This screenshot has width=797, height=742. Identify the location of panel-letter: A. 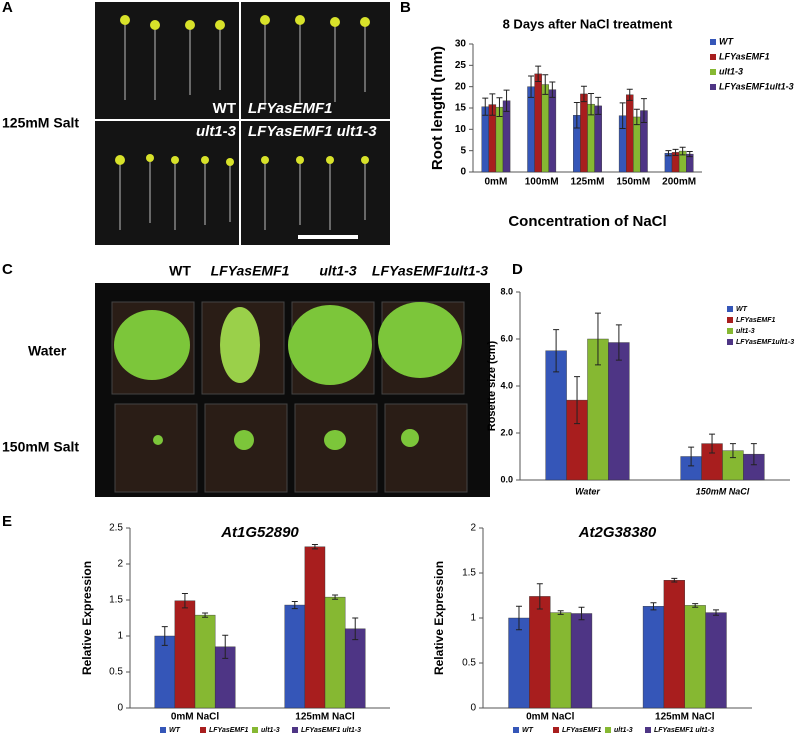
(7, 8).